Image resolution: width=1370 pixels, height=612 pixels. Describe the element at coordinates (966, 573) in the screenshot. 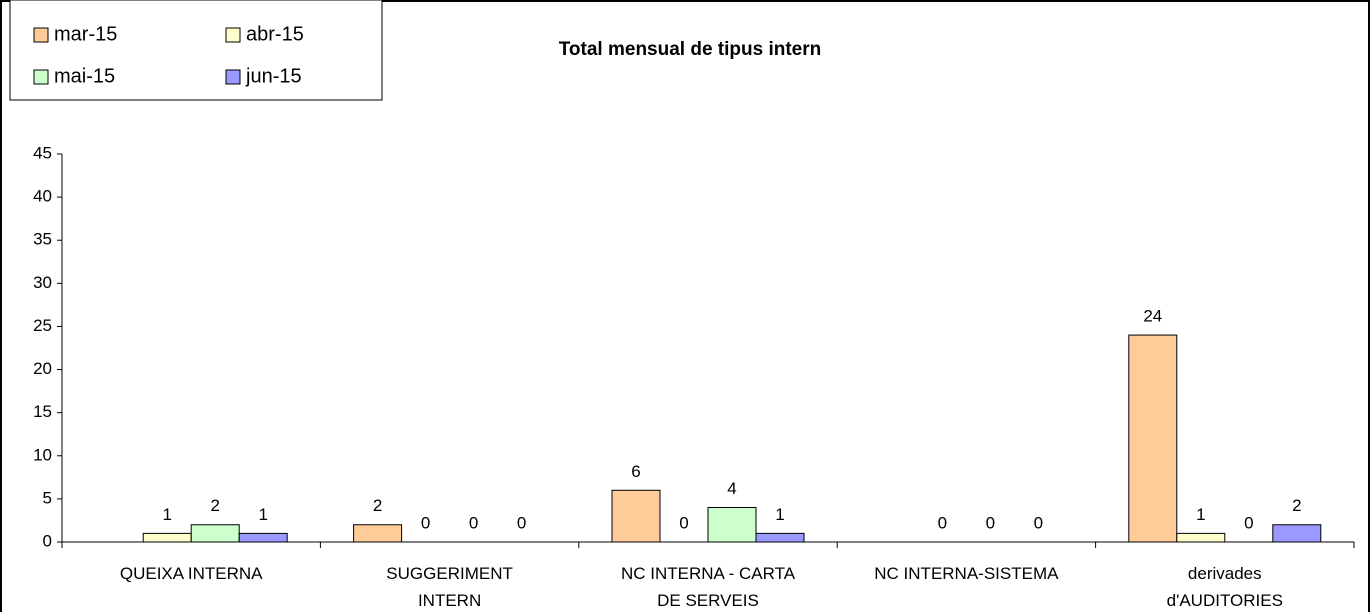

I see `x-tick-label: NC INTERNA-SISTEMA` at that location.